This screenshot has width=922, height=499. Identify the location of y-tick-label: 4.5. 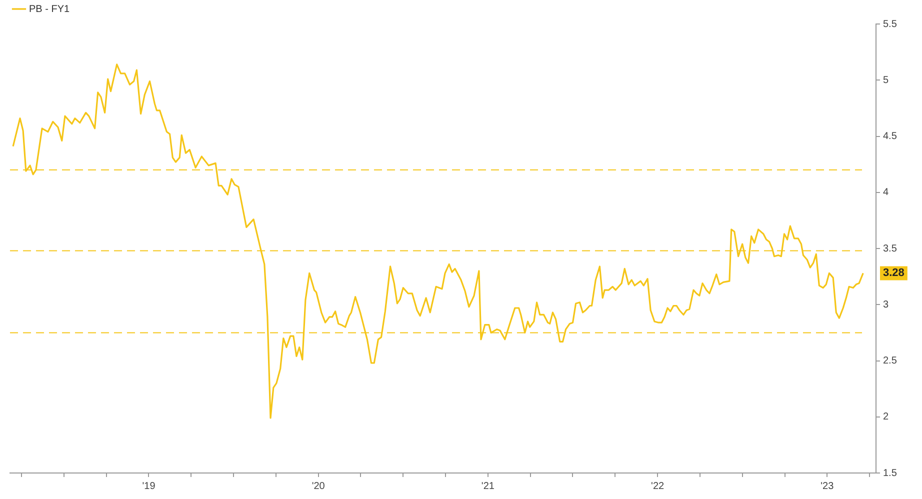
(890, 136).